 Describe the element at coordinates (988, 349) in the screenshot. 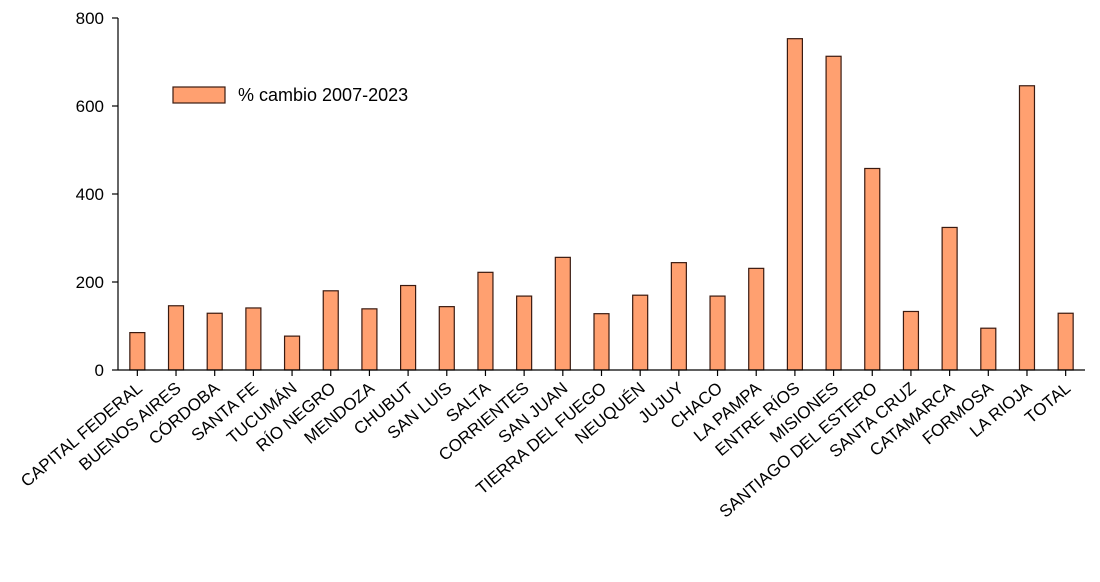

I see `bar-formosa` at that location.